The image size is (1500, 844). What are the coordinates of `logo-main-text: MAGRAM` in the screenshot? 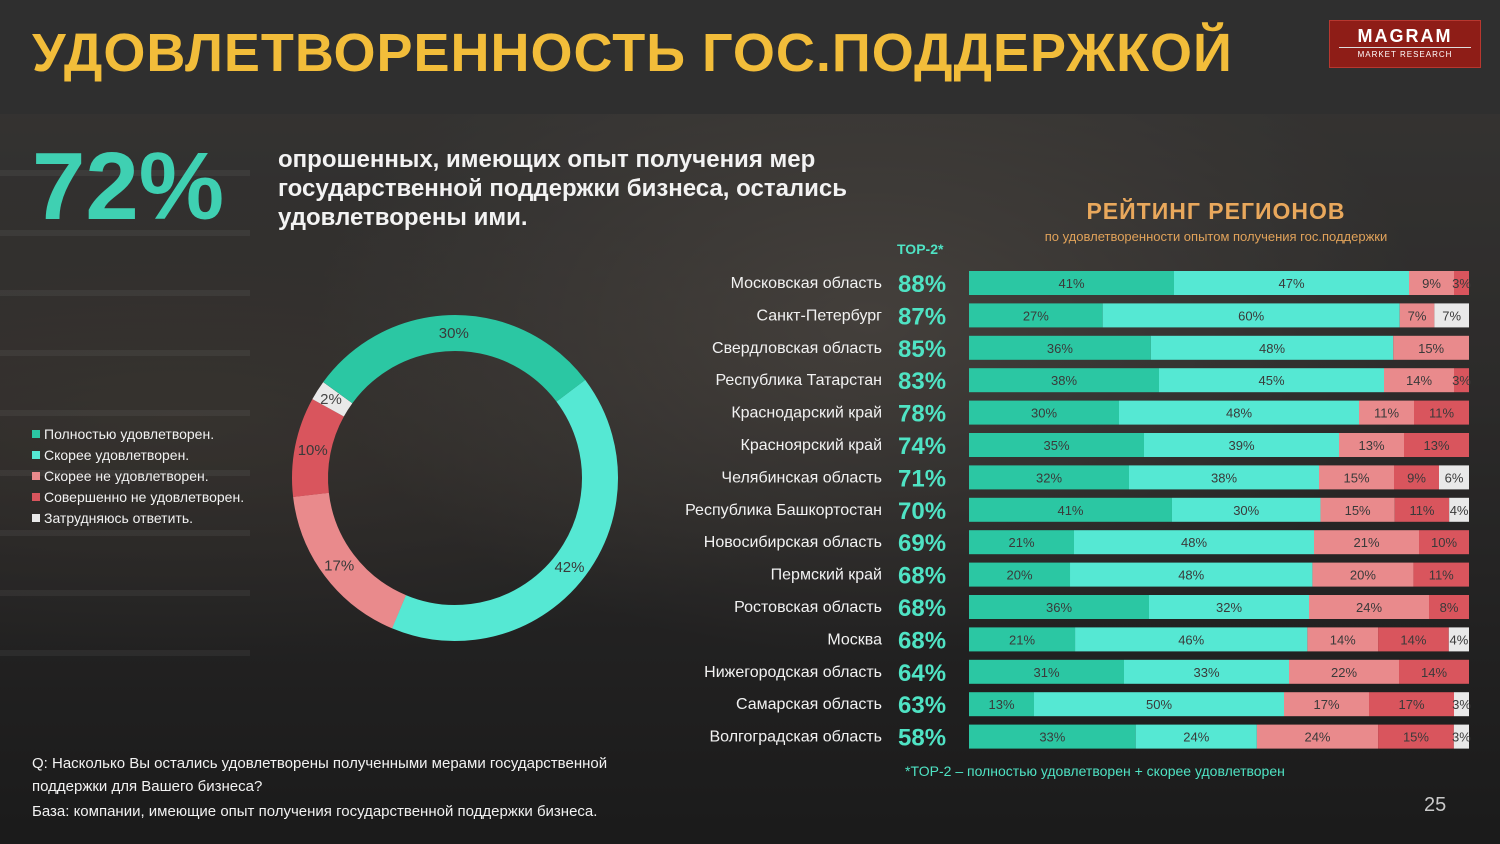 It's located at (1405, 36).